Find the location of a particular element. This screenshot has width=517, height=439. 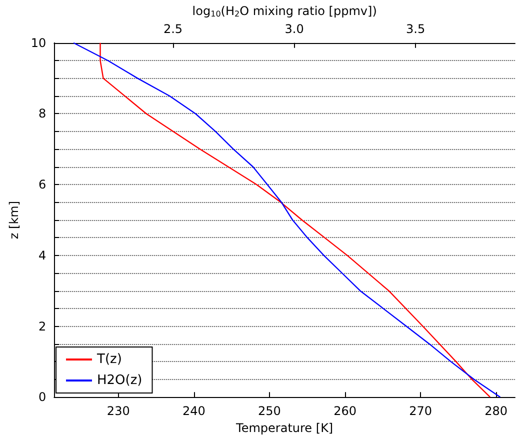

legend-label: T(z) is located at coordinates (109, 359).